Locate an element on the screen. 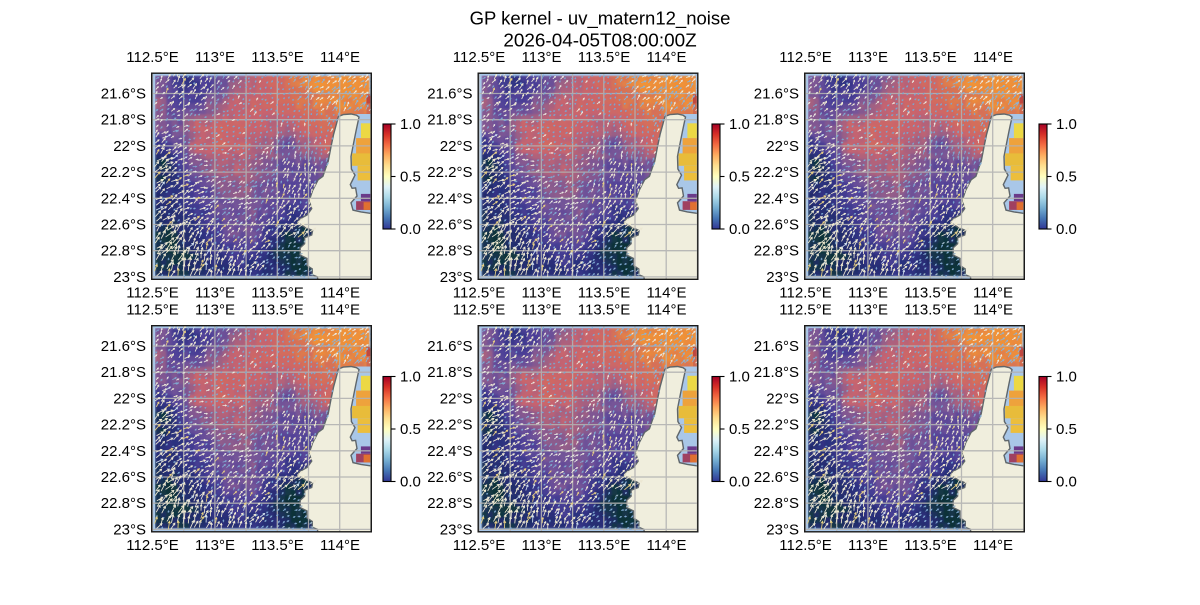  svg-text: GP kernel - uv_matern12_noise is located at coordinates (600, 19).